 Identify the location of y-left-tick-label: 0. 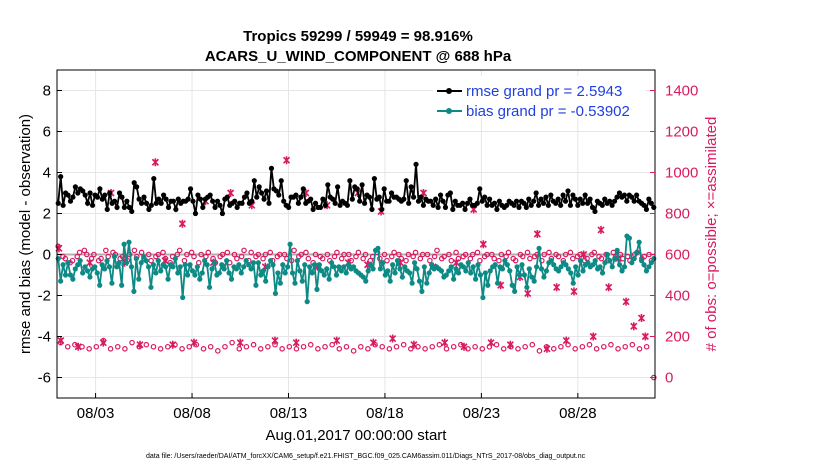
(47, 255).